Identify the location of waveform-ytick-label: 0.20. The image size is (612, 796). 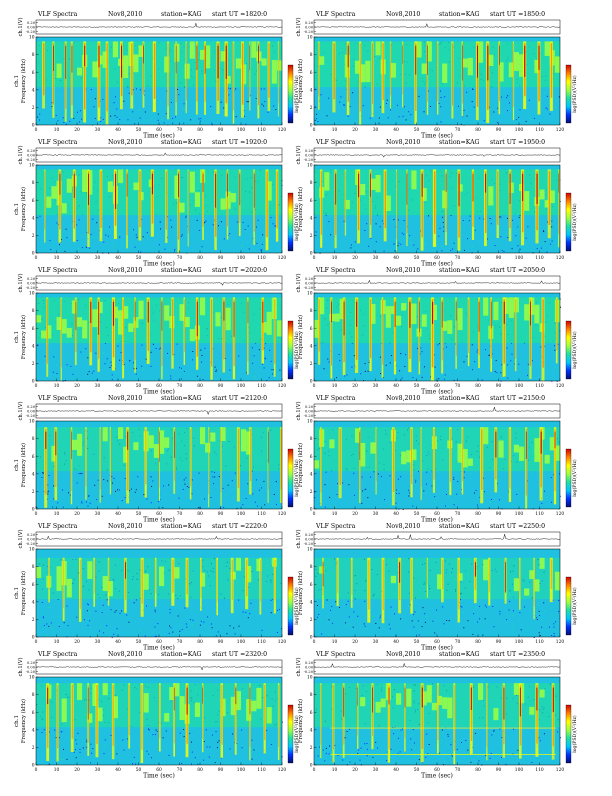
(309, 663).